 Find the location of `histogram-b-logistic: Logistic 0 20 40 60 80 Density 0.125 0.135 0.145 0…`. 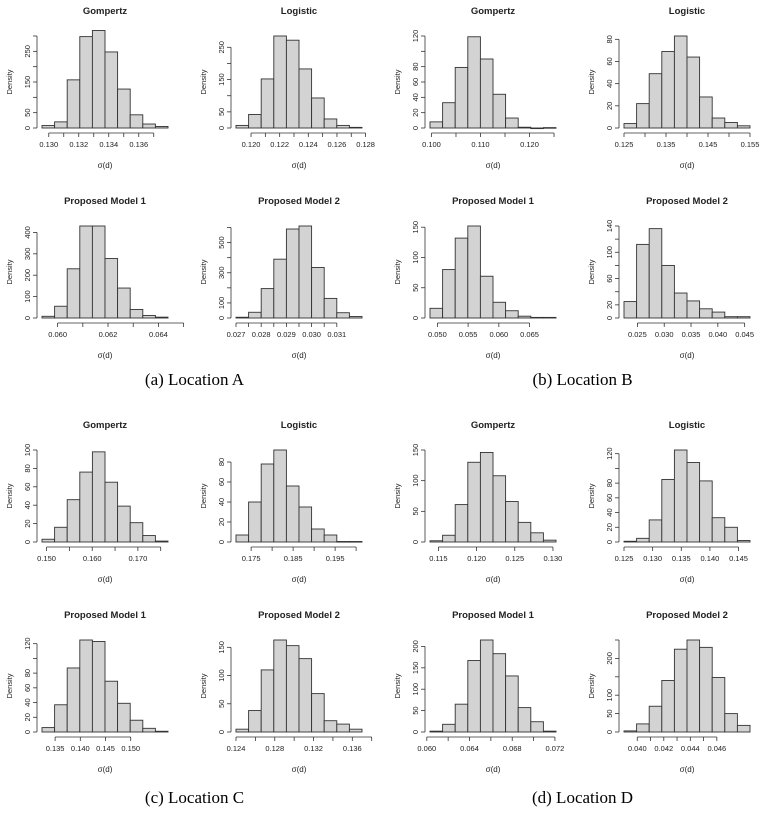

histogram-b-logistic: Logistic 0 20 40 60 80 Density 0.125 0.135 0.145 0… is located at coordinates (679, 92).